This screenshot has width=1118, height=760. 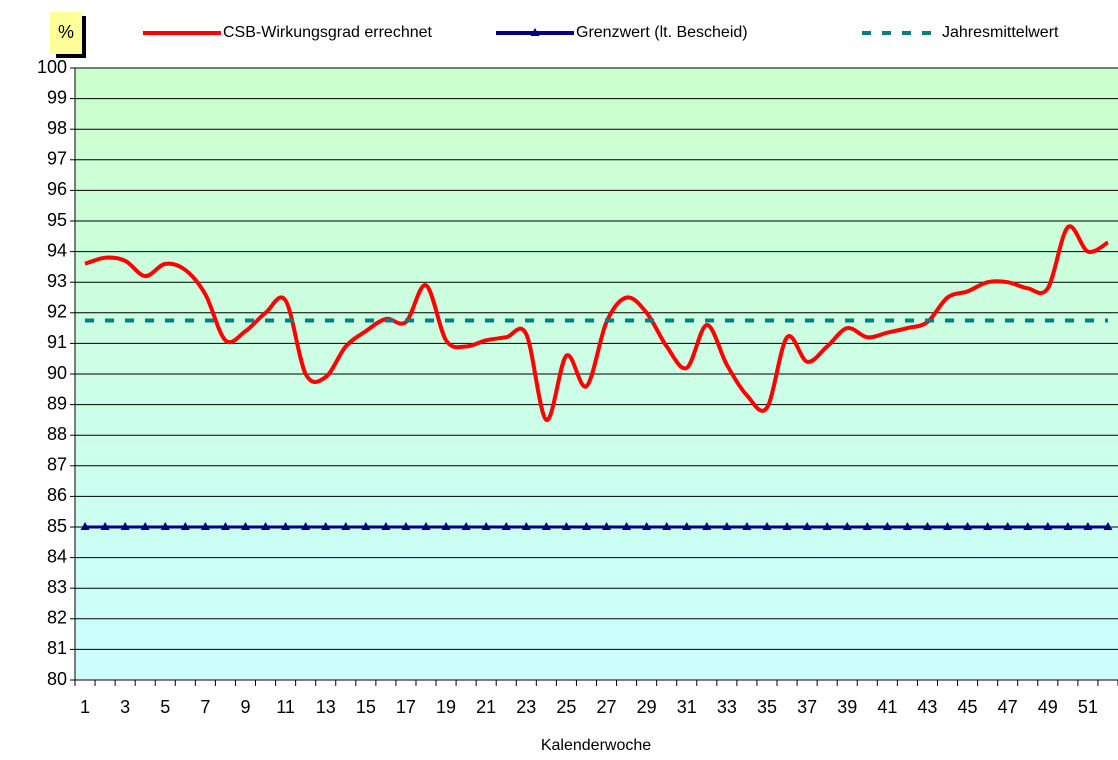 What do you see at coordinates (57, 342) in the screenshot?
I see `y-tick-label: 91` at bounding box center [57, 342].